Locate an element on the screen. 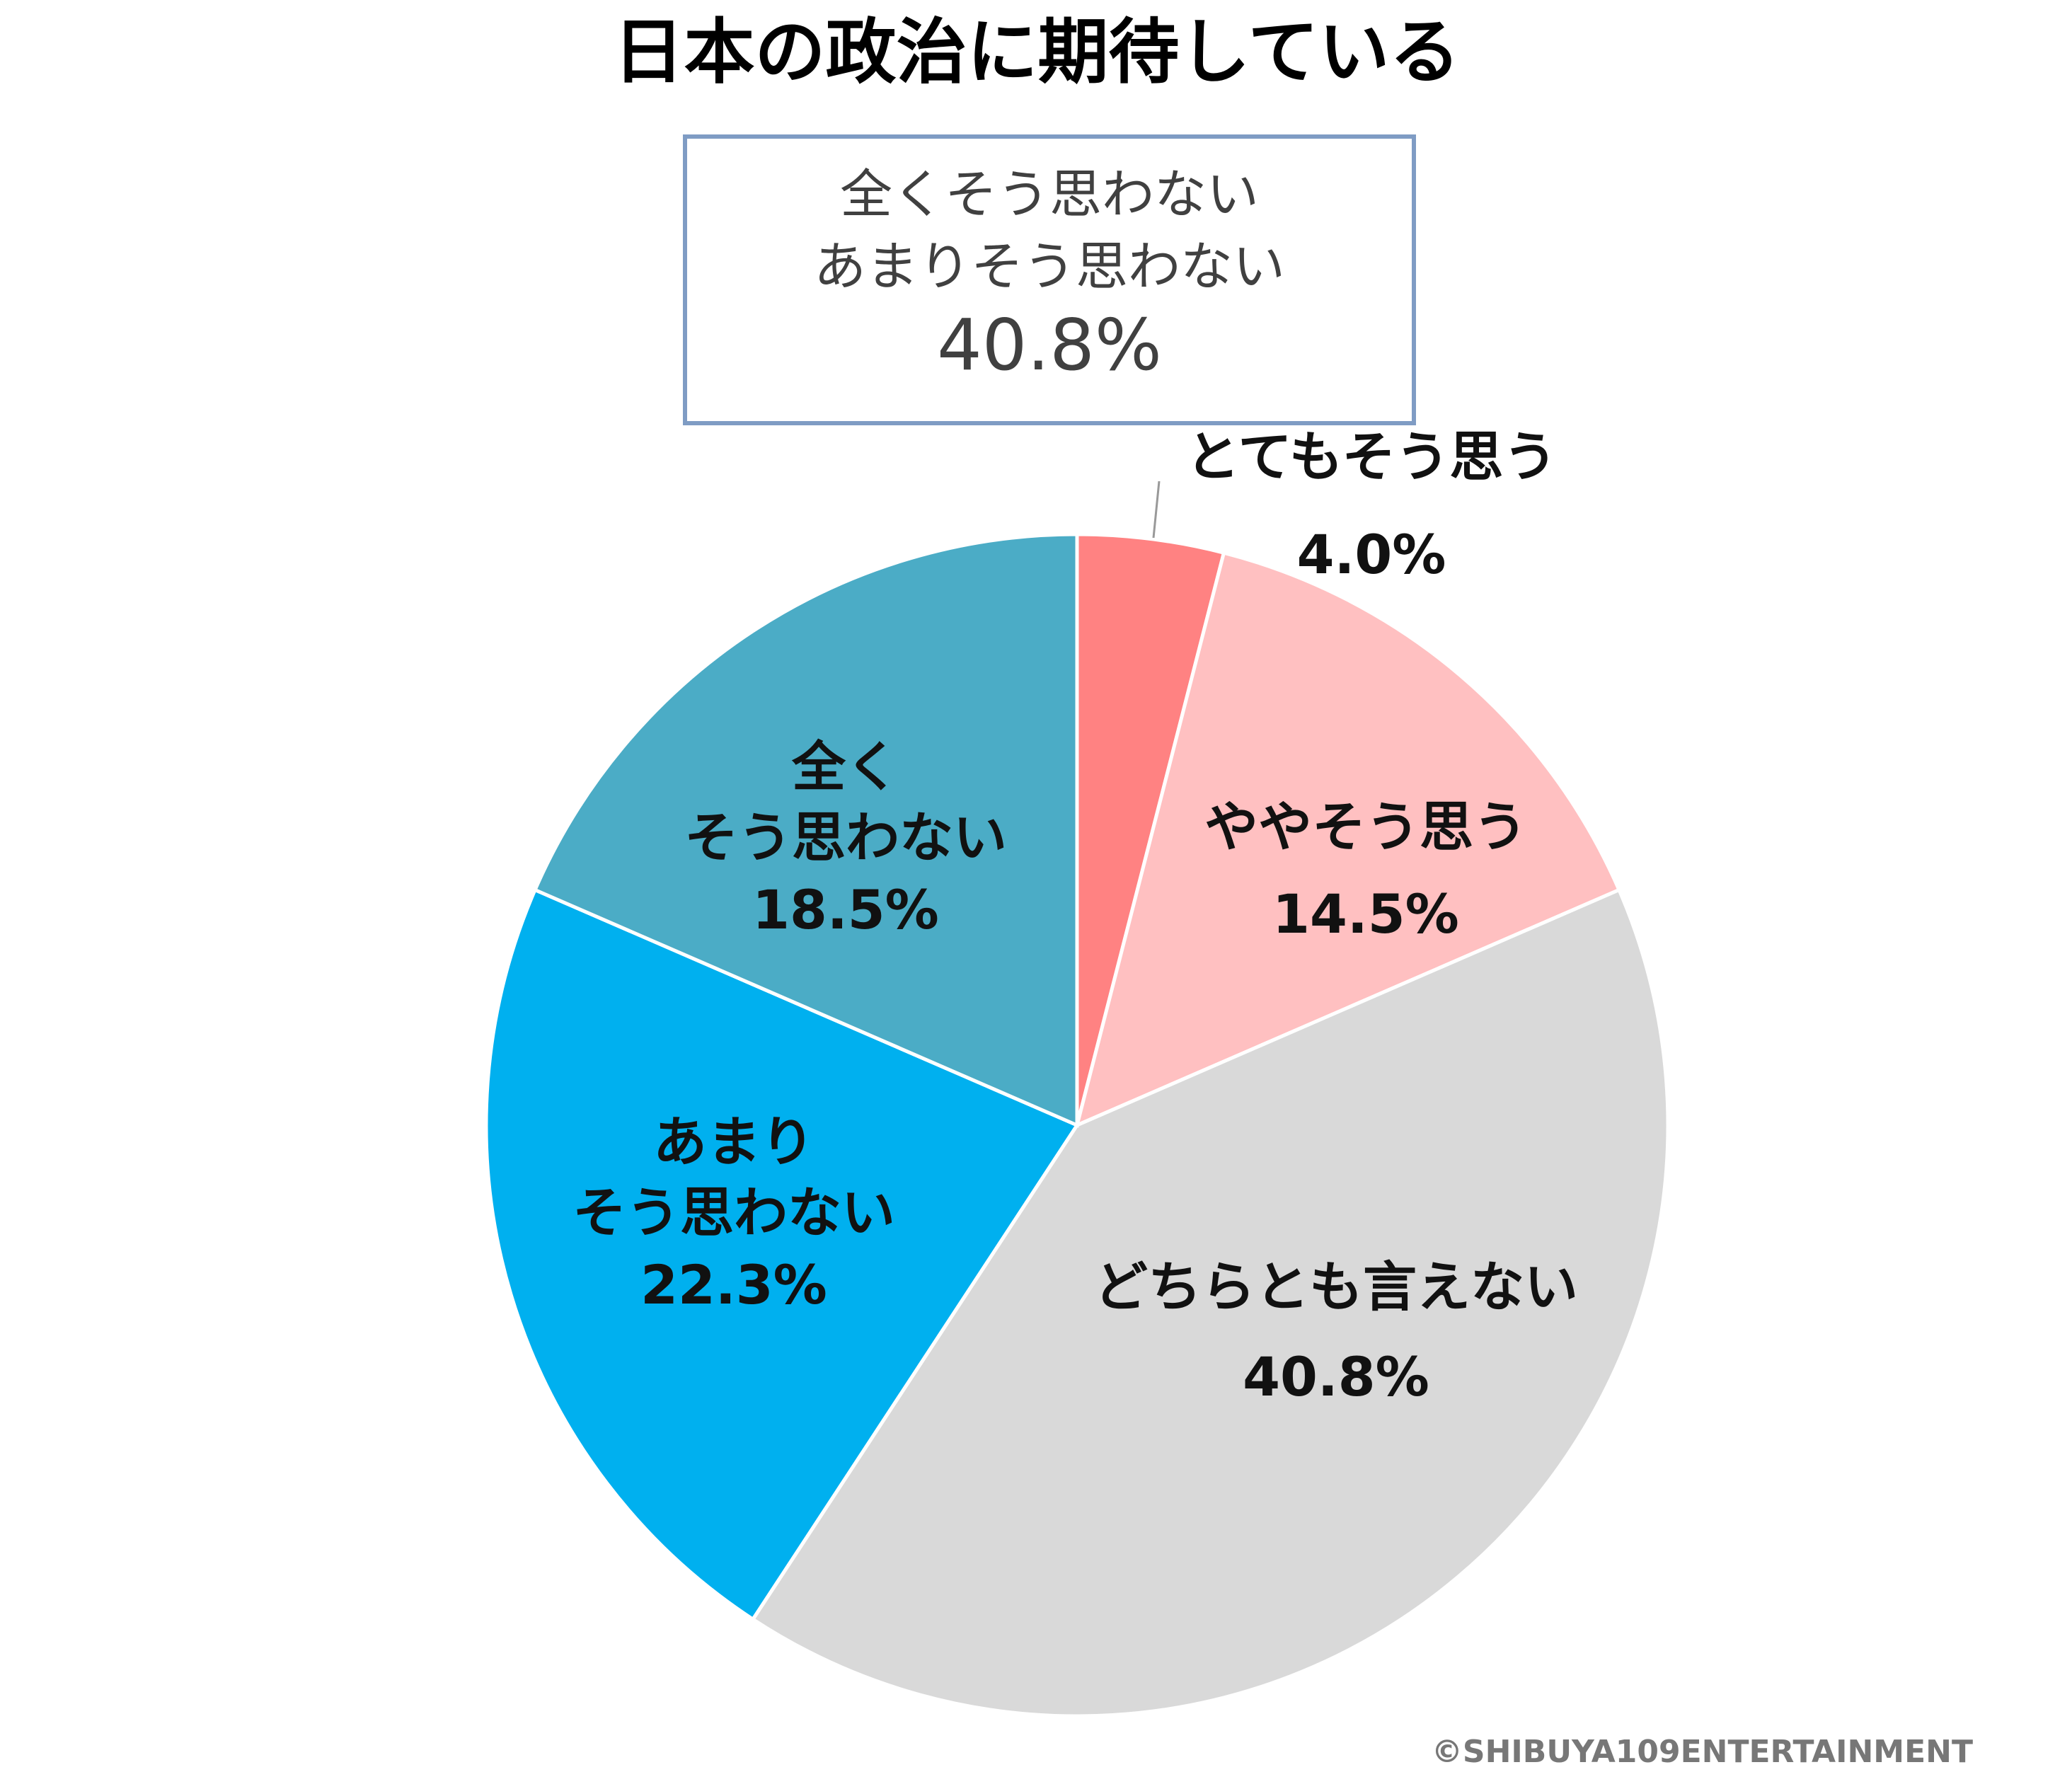 Image resolution: width=2072 pixels, height=1772 pixels. slice-label-2-value: 14.5% is located at coordinates (1365, 913).